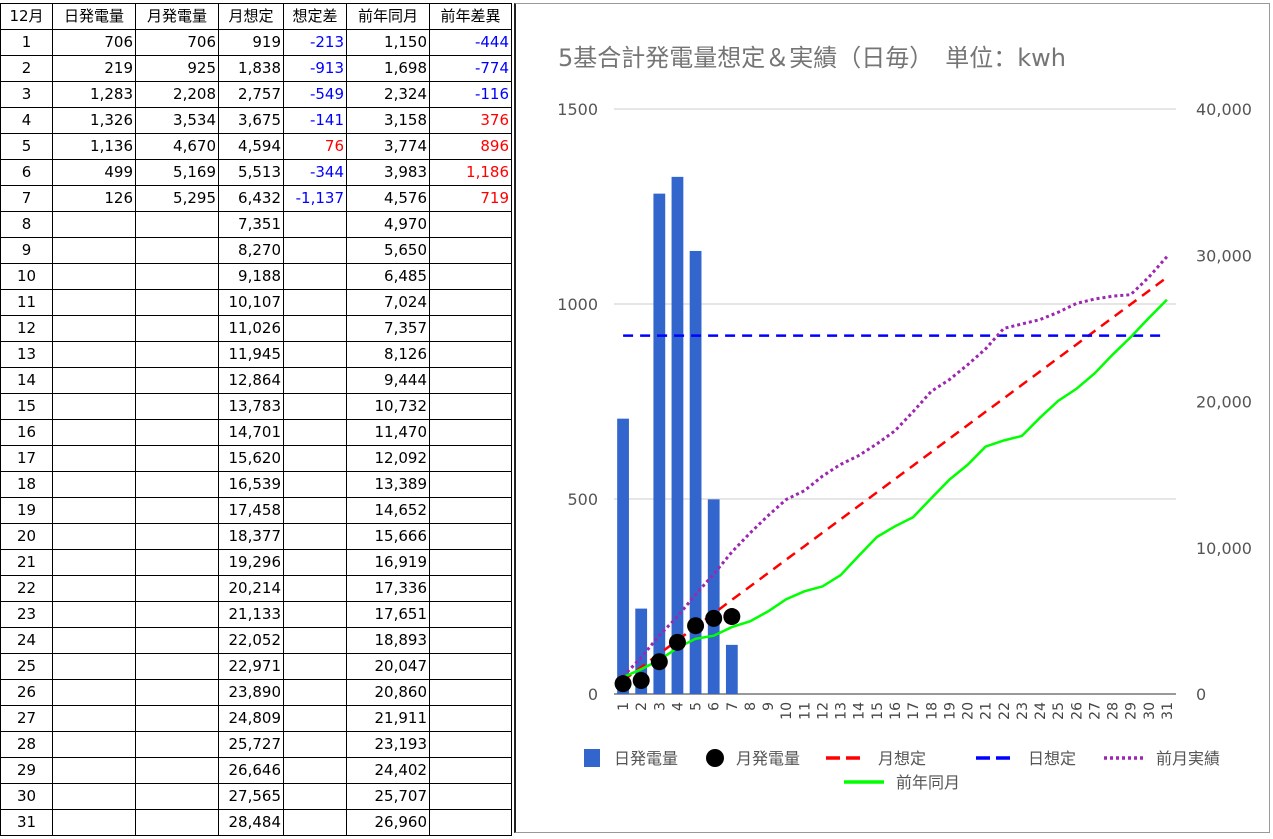 The width and height of the screenshot is (1273, 839). What do you see at coordinates (1132, 711) in the screenshot?
I see `x-tick-label: 29` at bounding box center [1132, 711].